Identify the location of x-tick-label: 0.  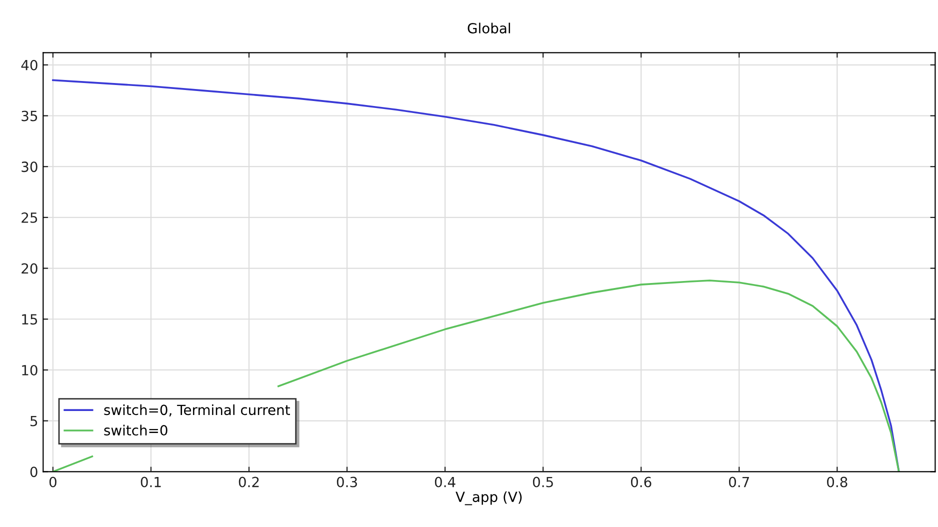
(52, 482).